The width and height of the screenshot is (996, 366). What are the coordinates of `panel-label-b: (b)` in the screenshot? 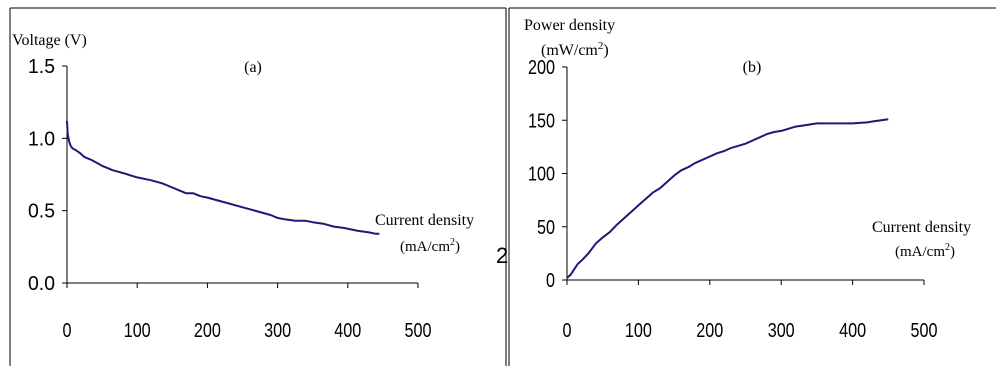 It's located at (752, 67).